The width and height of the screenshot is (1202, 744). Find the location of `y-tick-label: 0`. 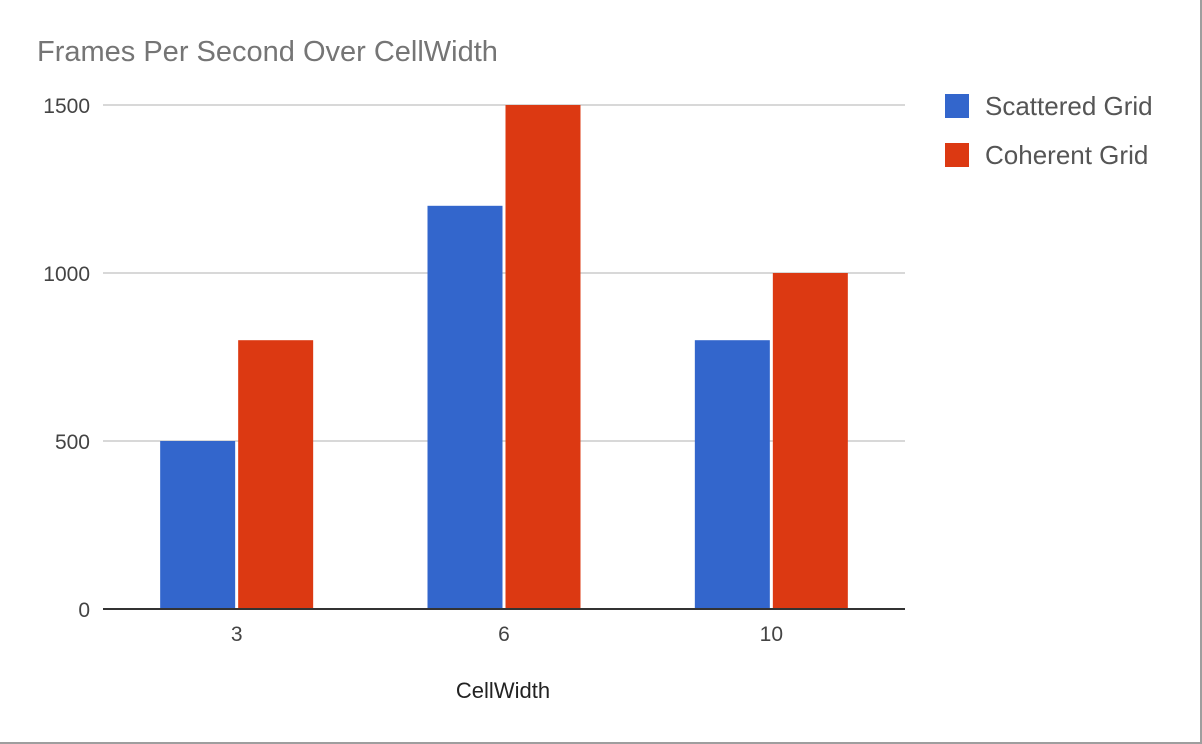

y-tick-label: 0 is located at coordinates (84, 610).